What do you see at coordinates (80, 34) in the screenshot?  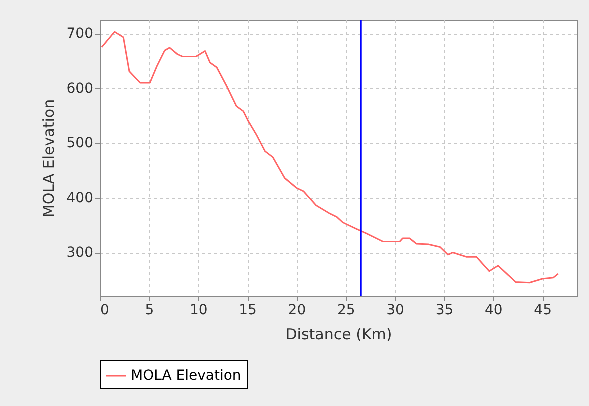 I see `y-tick-label: 700` at bounding box center [80, 34].